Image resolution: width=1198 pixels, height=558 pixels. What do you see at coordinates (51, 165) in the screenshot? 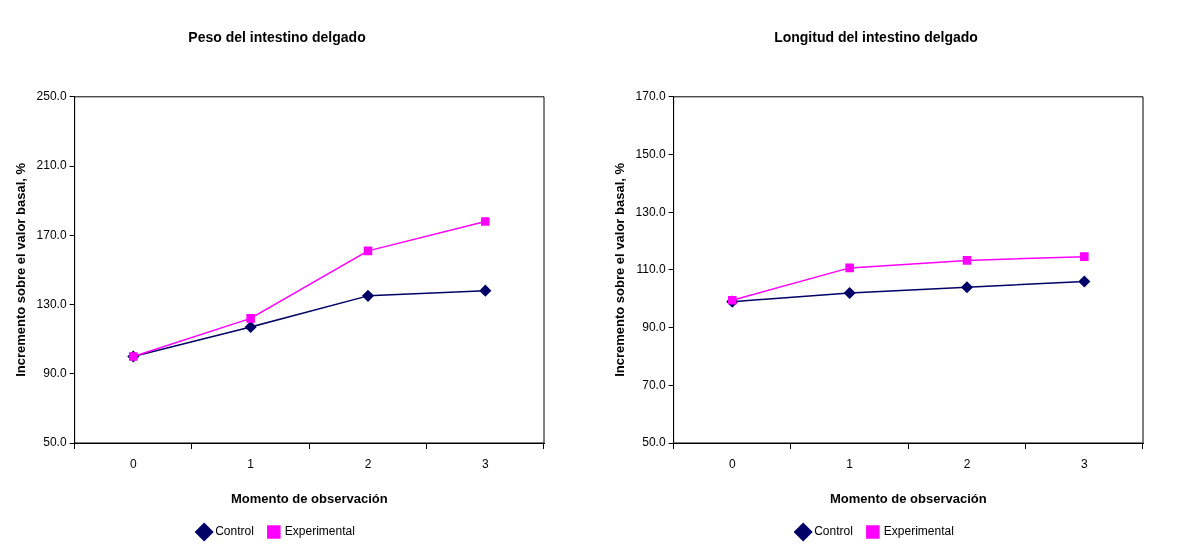
I see `y-tick-label: 210.0` at bounding box center [51, 165].